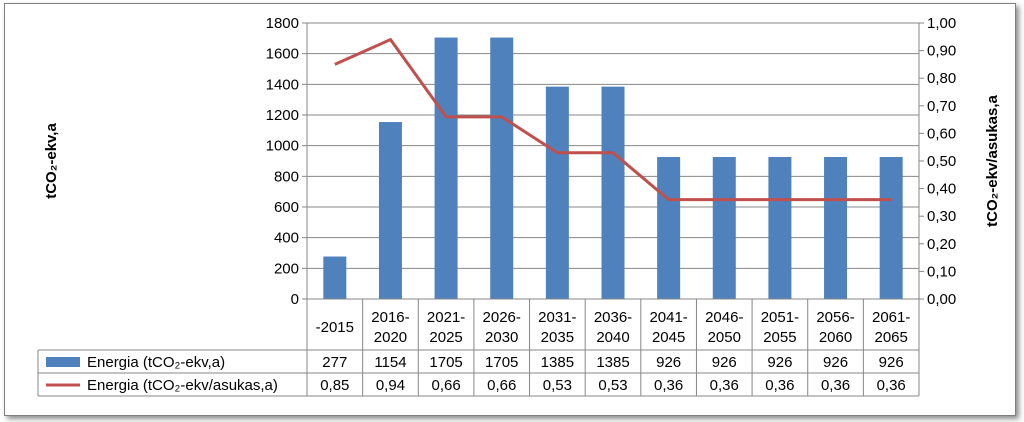 This screenshot has height=422, width=1024. Describe the element at coordinates (835, 337) in the screenshot. I see `x-tick-label: 2060` at that location.